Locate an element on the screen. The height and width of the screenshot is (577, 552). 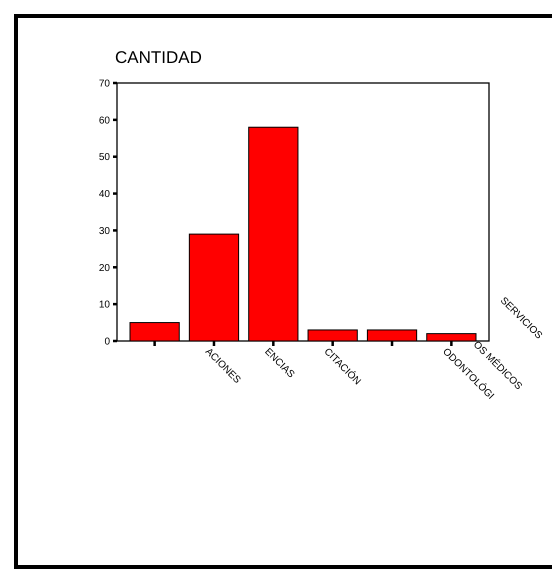
y-tick-label: 40 is located at coordinates (104, 194).